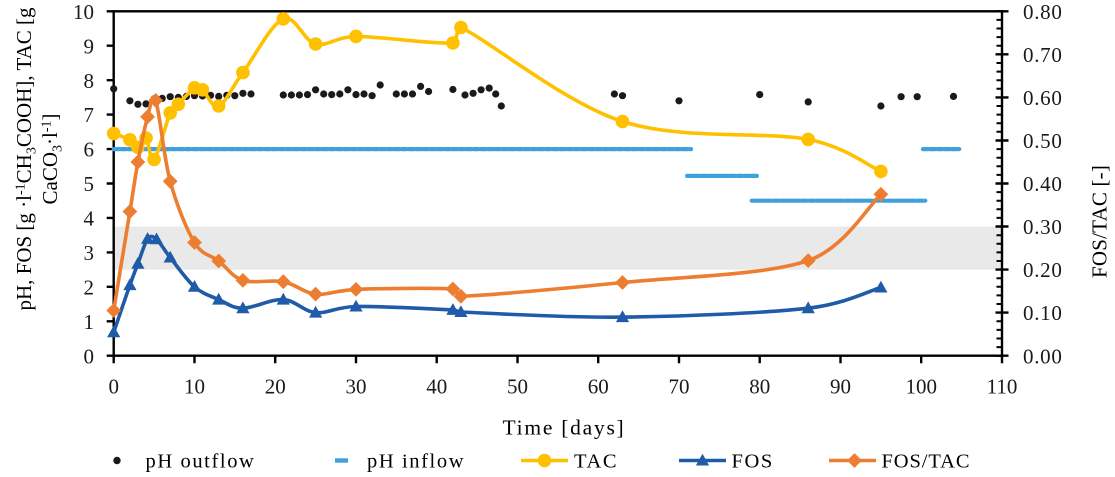 The image size is (1115, 477). What do you see at coordinates (564, 428) in the screenshot?
I see `svg-text: Time [days]` at bounding box center [564, 428].